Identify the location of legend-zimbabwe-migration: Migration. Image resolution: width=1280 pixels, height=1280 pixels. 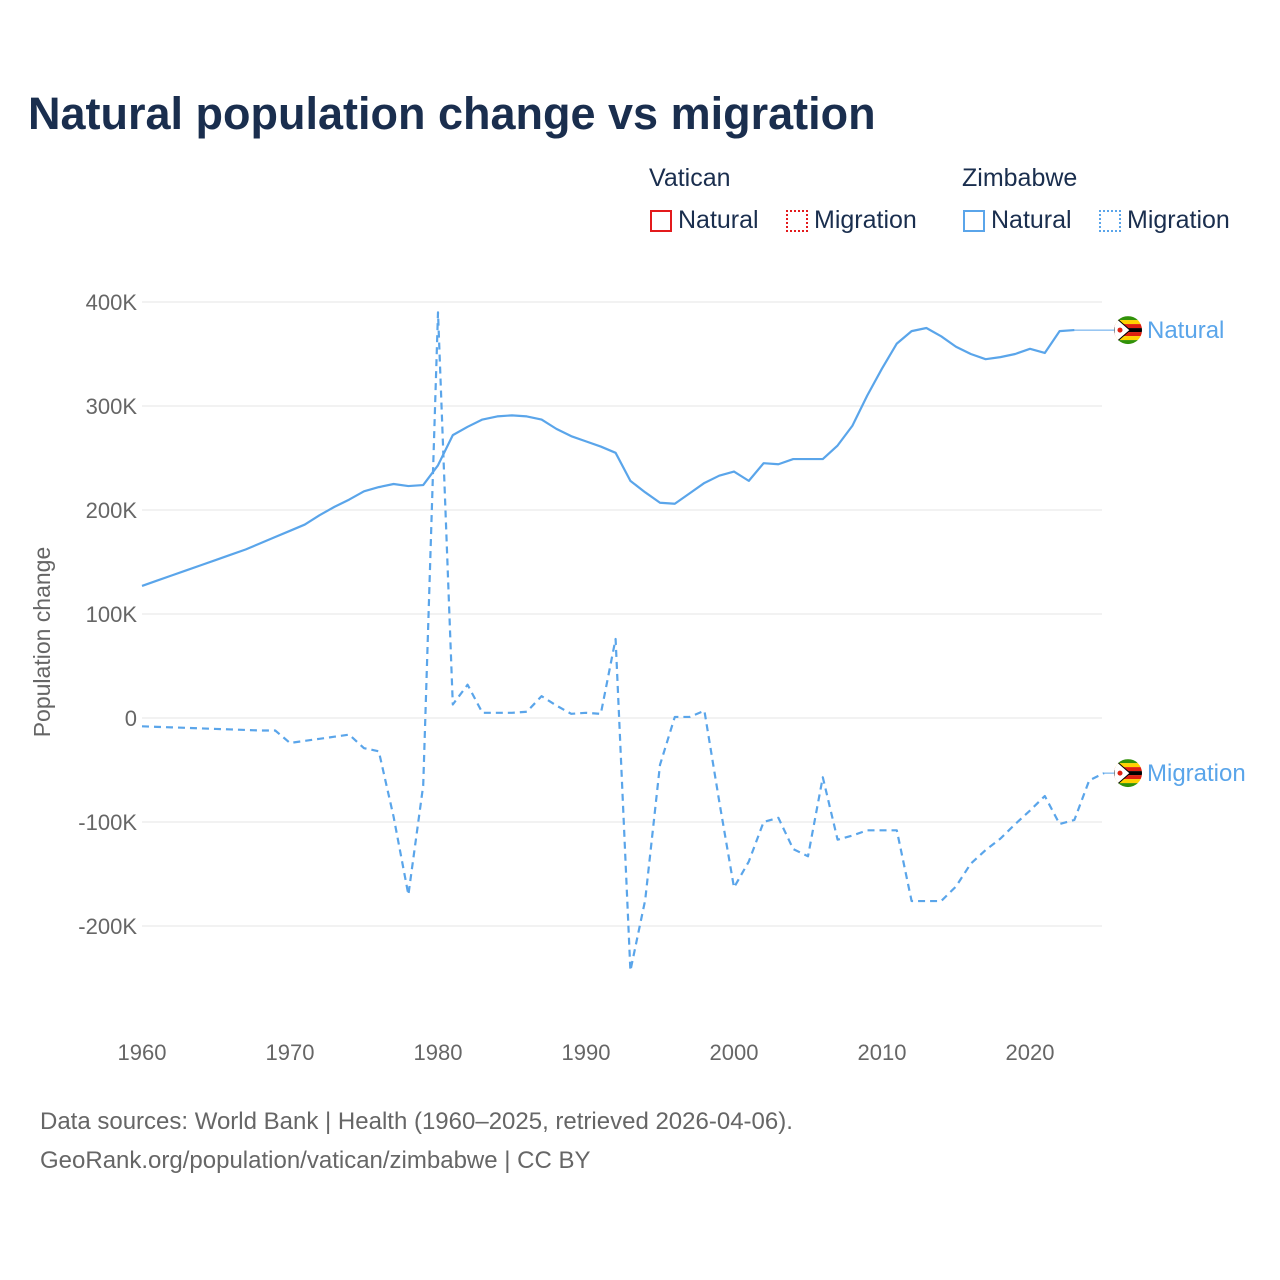
(1164, 220).